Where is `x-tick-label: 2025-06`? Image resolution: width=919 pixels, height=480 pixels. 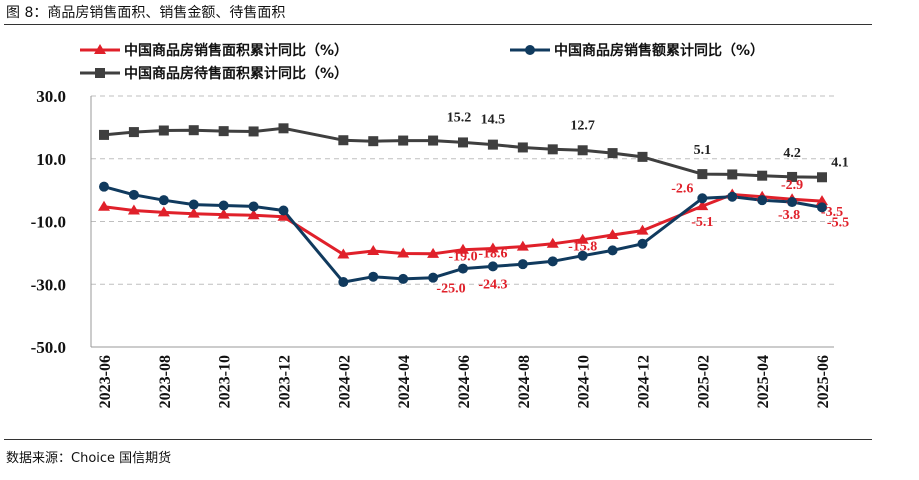
x-tick-label: 2025-06 is located at coordinates (823, 381).